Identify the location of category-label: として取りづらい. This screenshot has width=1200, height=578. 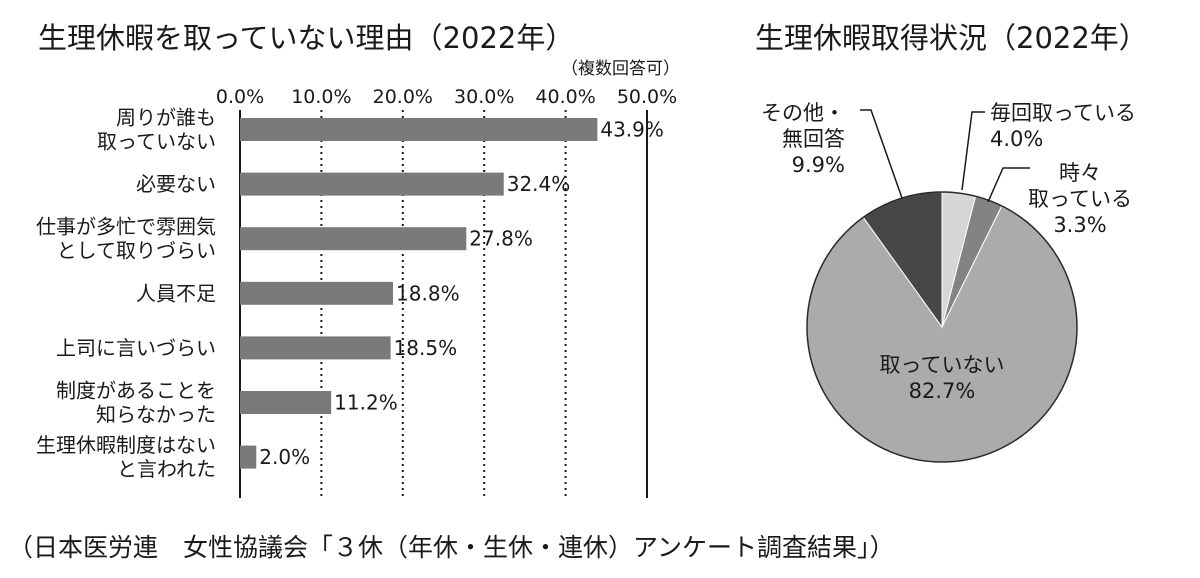
(136, 251).